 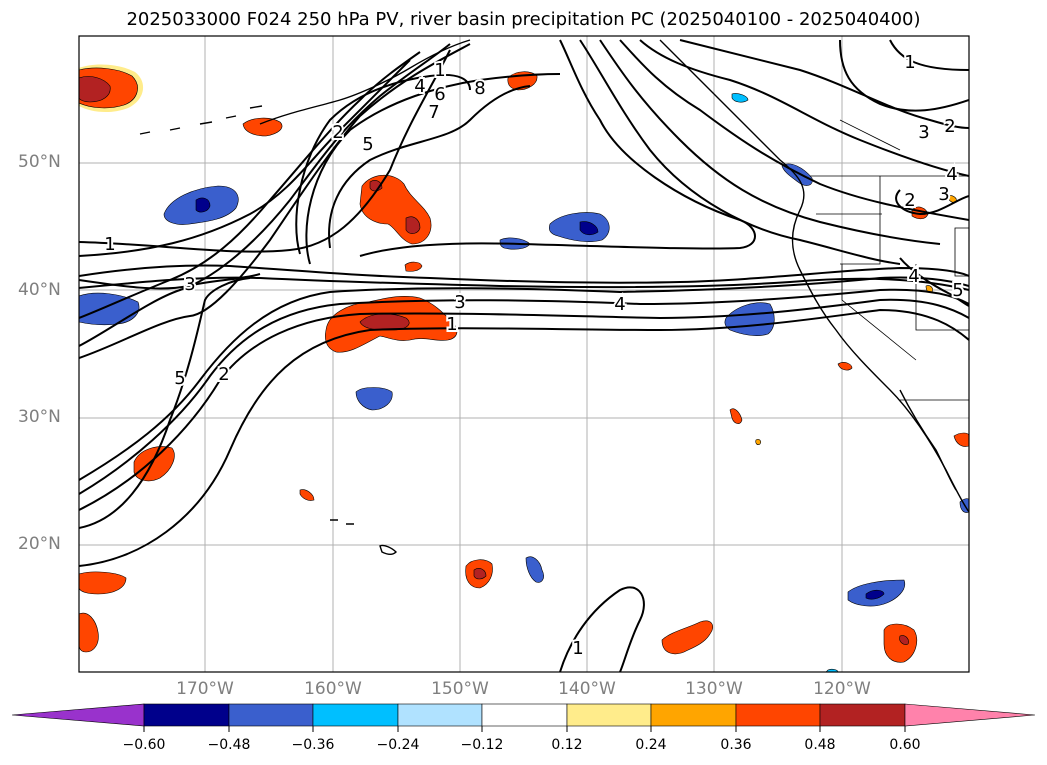 I want to click on latitude-label-20n: 20°N, so click(x=39, y=544).